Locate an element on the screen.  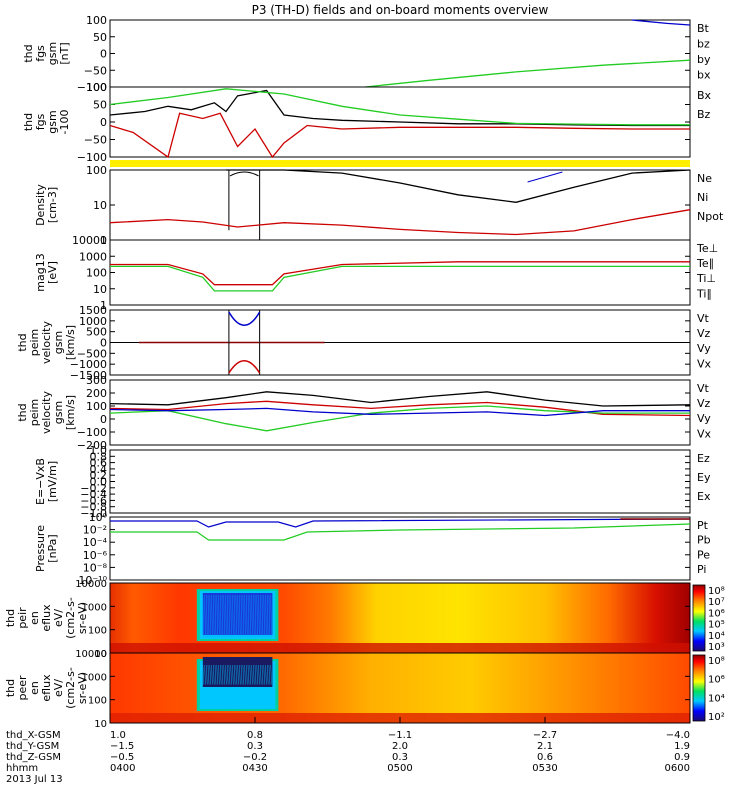
row-label-y-gsm: thd_Y-GSM is located at coordinates (32, 746).